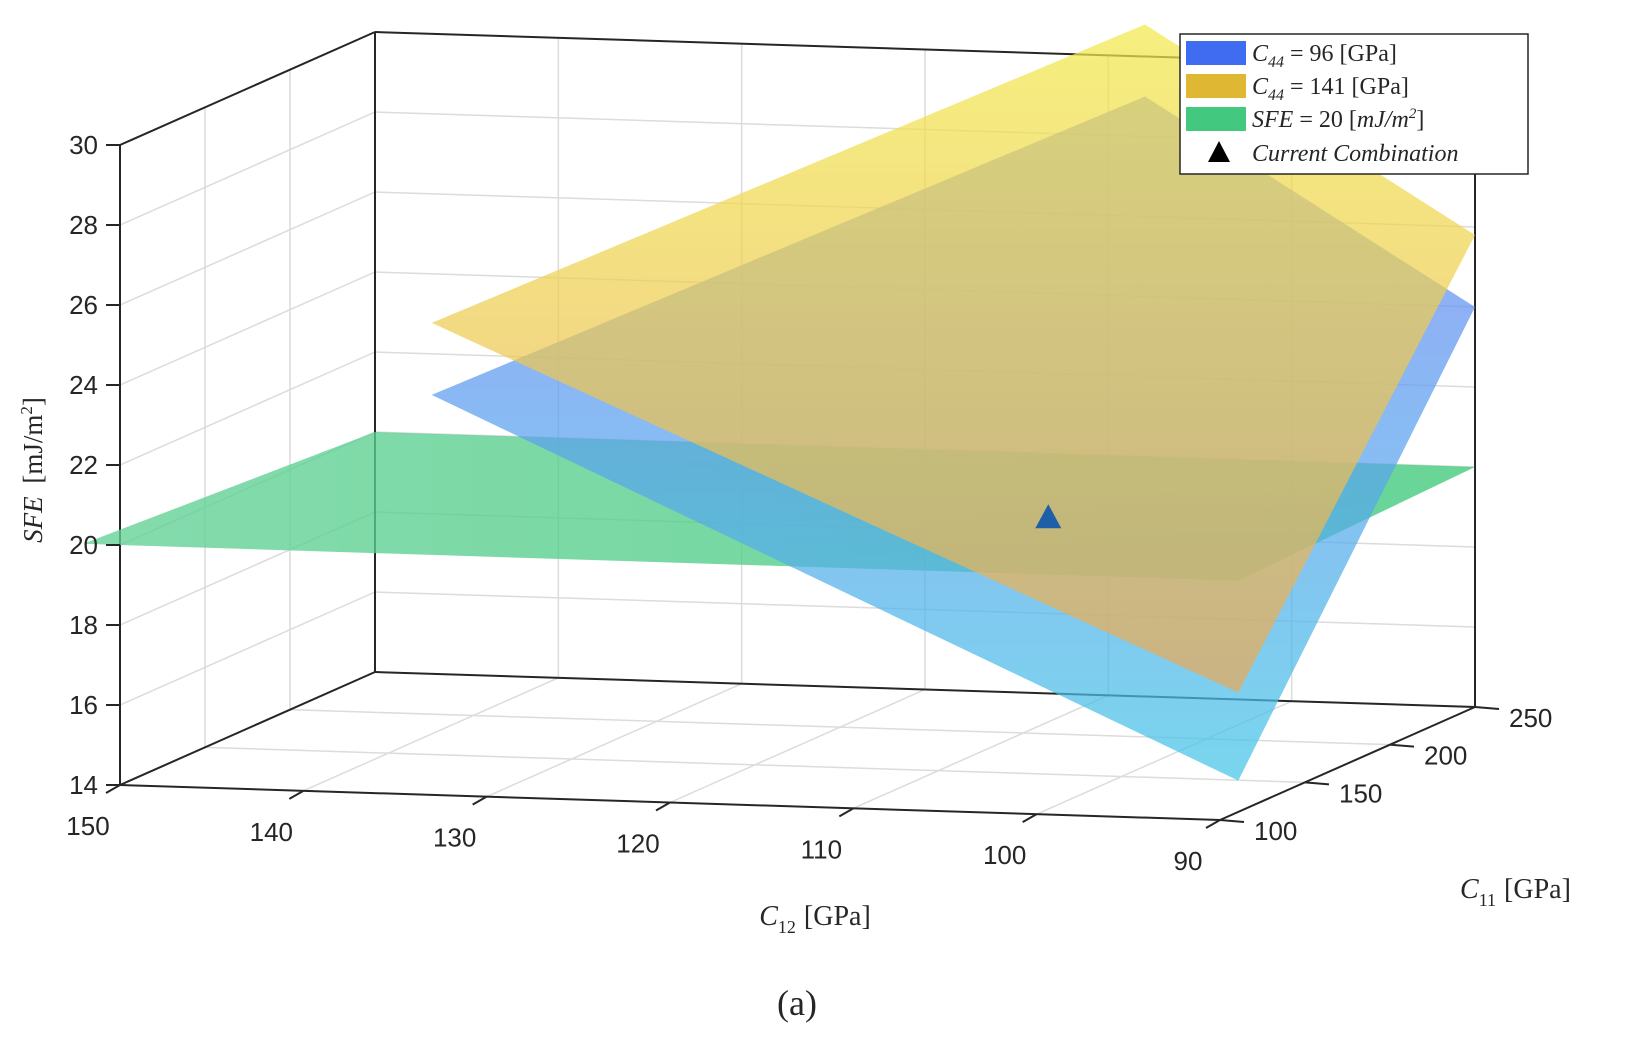  Describe the element at coordinates (1347, 763) in the screenshot. I see `y-axis-line` at that location.